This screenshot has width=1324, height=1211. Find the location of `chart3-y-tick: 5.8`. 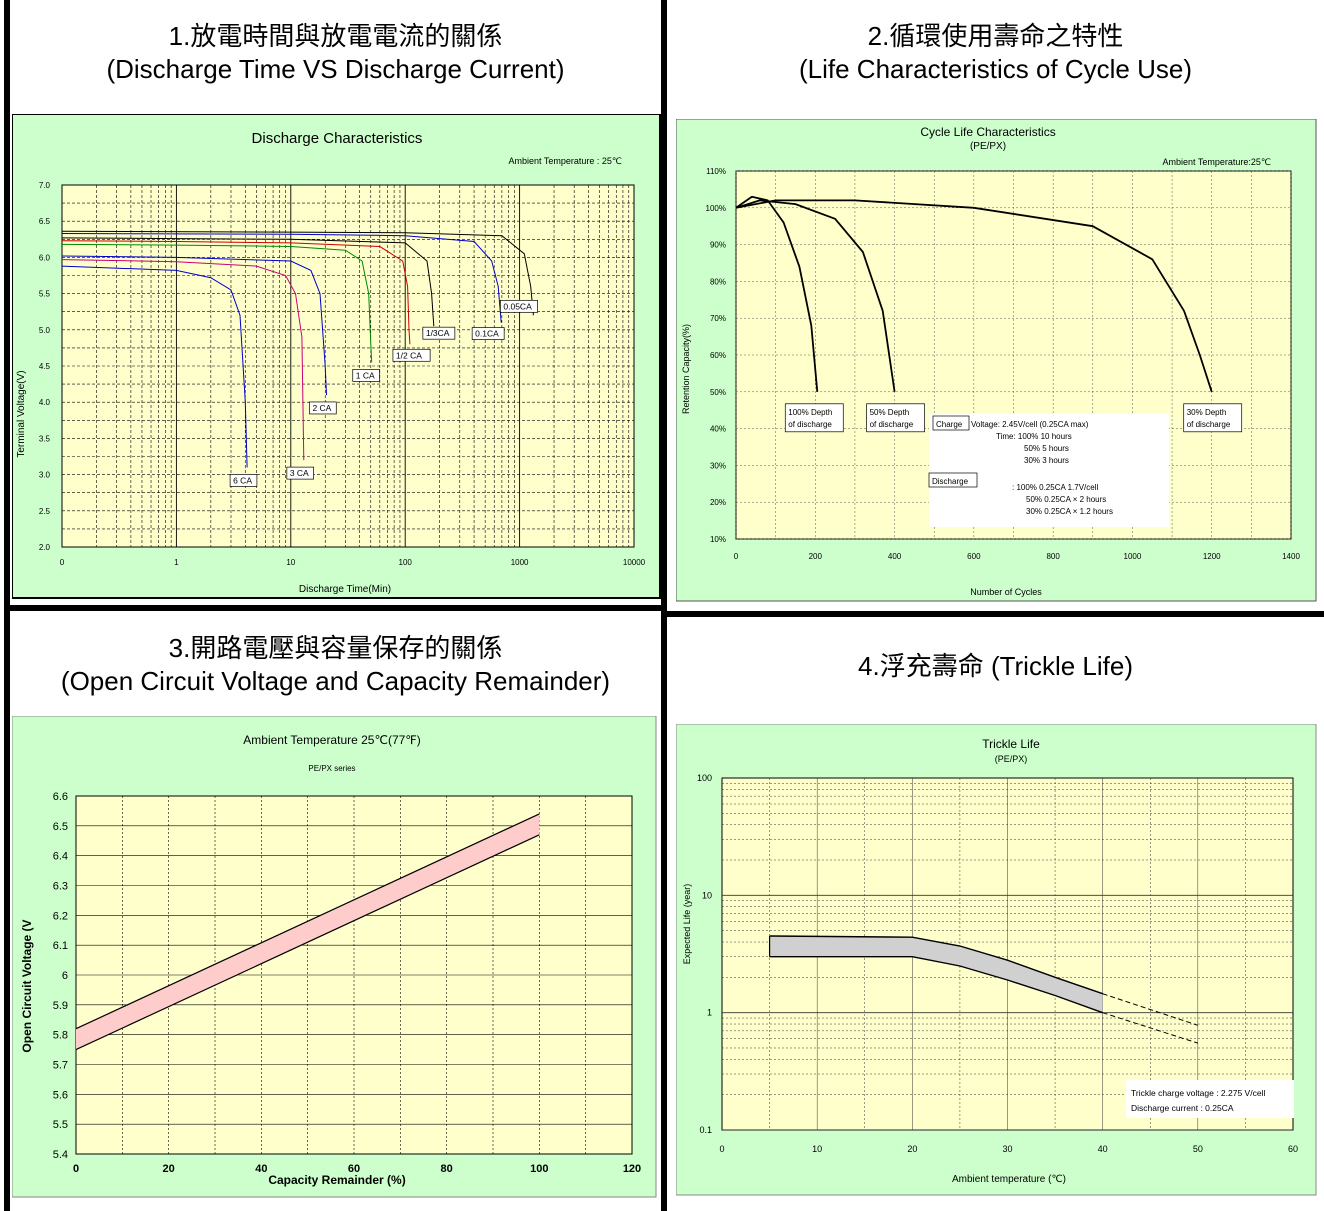

chart3-y-tick: 5.8 is located at coordinates (60, 1036).